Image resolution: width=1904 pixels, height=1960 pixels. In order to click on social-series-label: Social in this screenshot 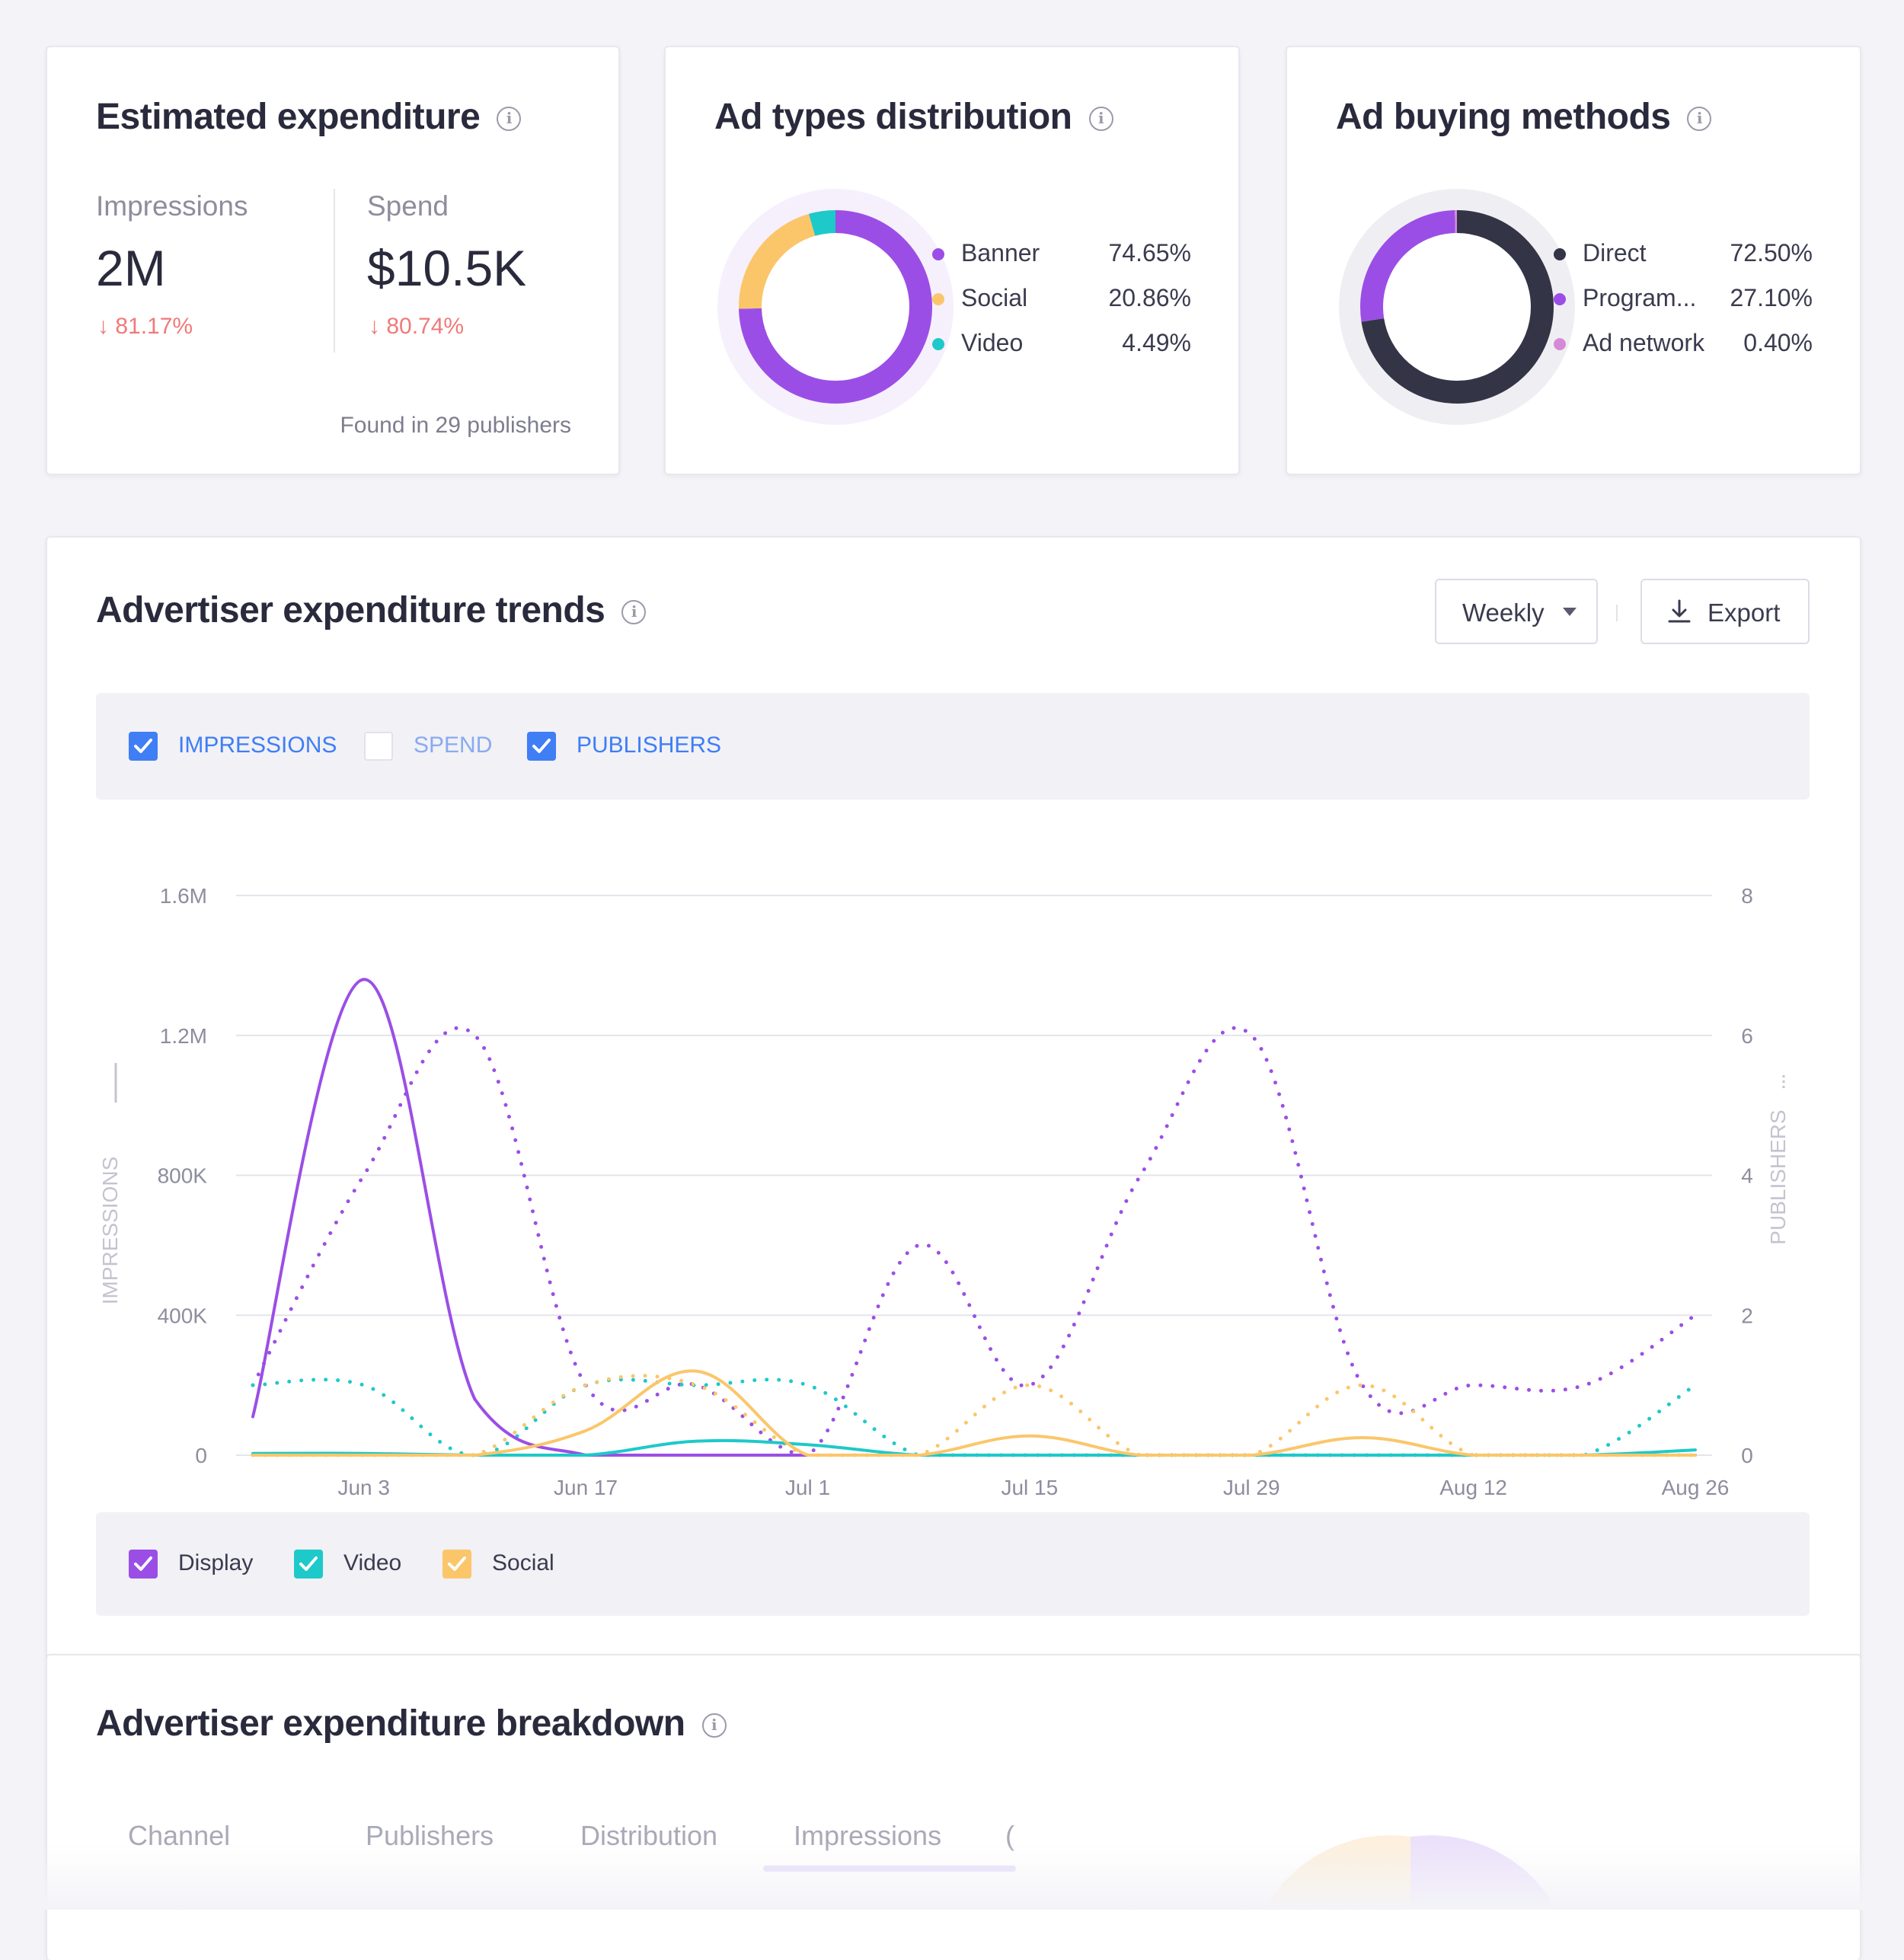, I will do `click(523, 1563)`.